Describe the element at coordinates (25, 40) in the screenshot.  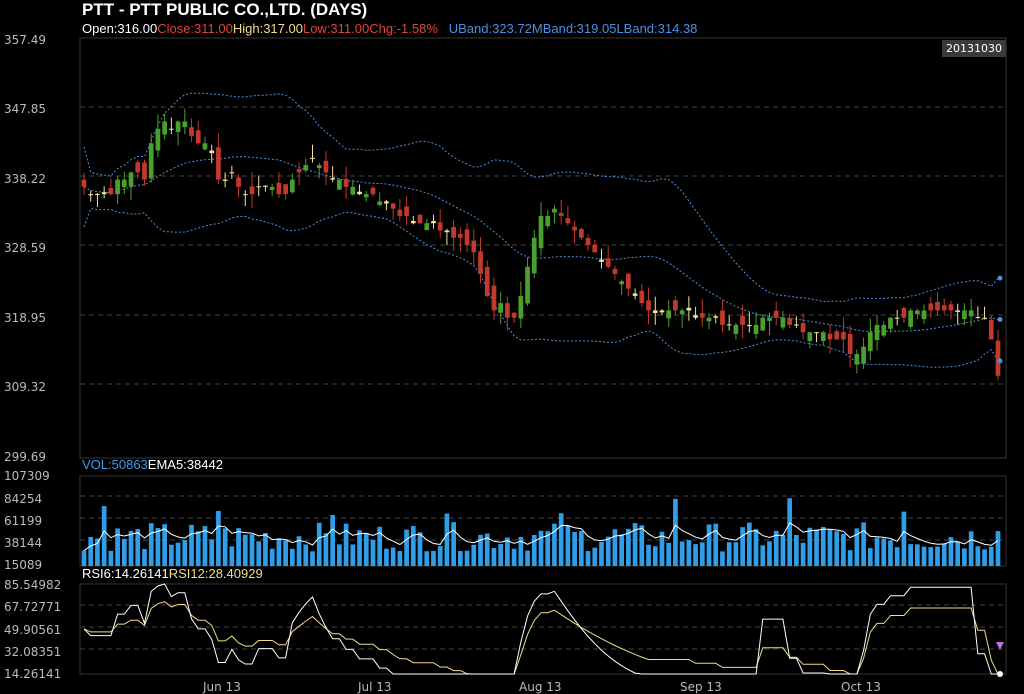
I see `price-tick-label: 357.49` at that location.